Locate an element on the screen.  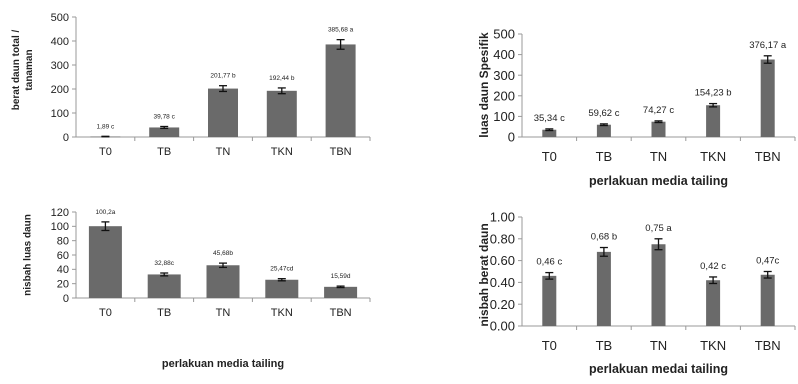
y-axis-title-line: nisbah berat daun is located at coordinates (484, 274).